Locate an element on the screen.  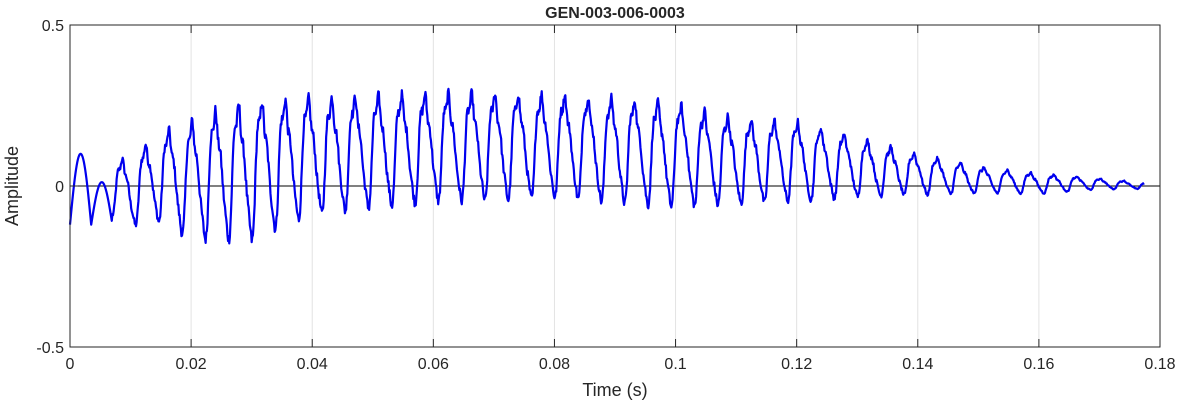
y-axis-label: Amplitude is located at coordinates (12, 186).